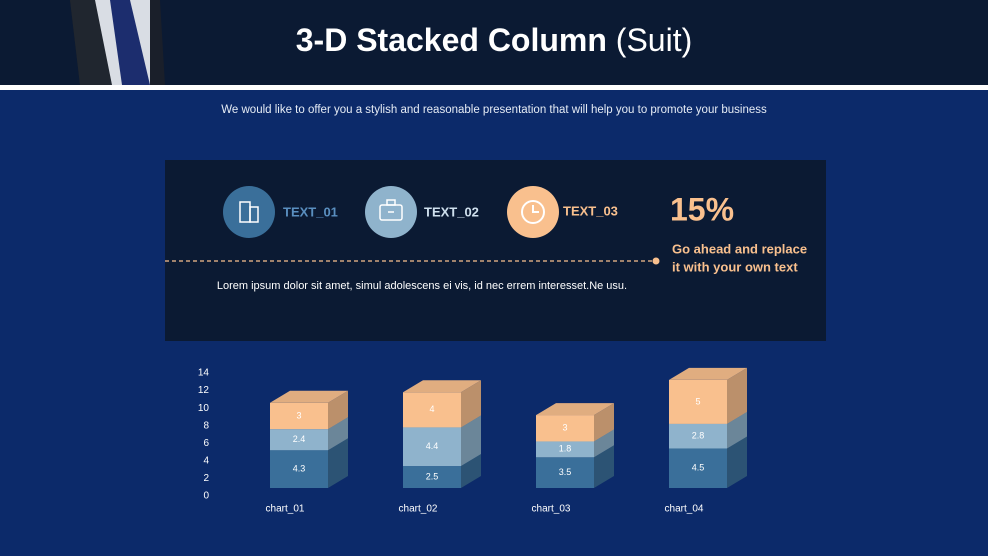  Describe the element at coordinates (391, 210) in the screenshot. I see `briefcase-icon` at that location.